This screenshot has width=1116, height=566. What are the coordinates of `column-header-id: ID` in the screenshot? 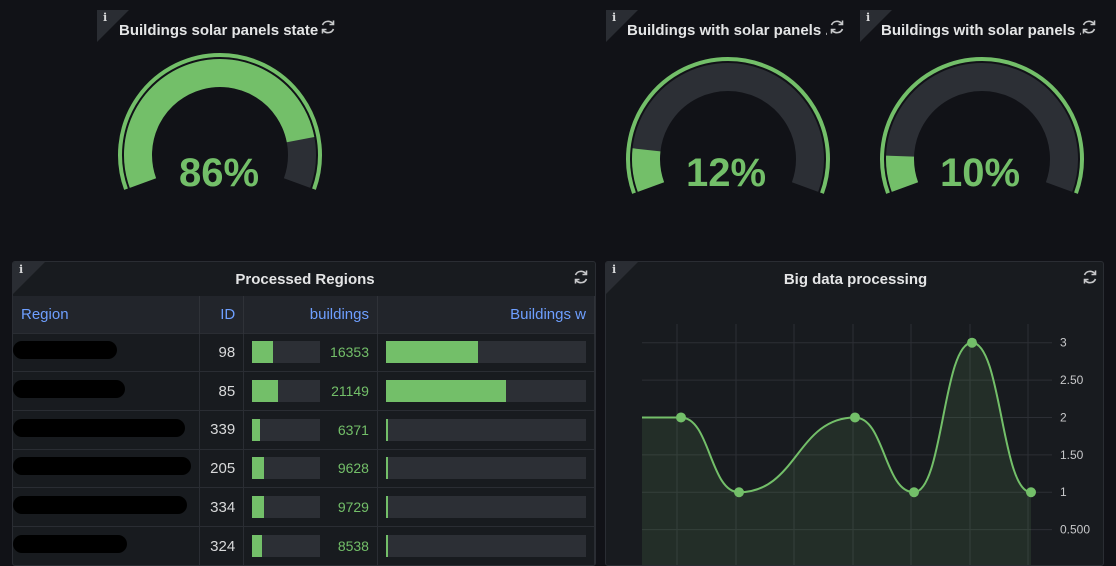 It's located at (222, 314).